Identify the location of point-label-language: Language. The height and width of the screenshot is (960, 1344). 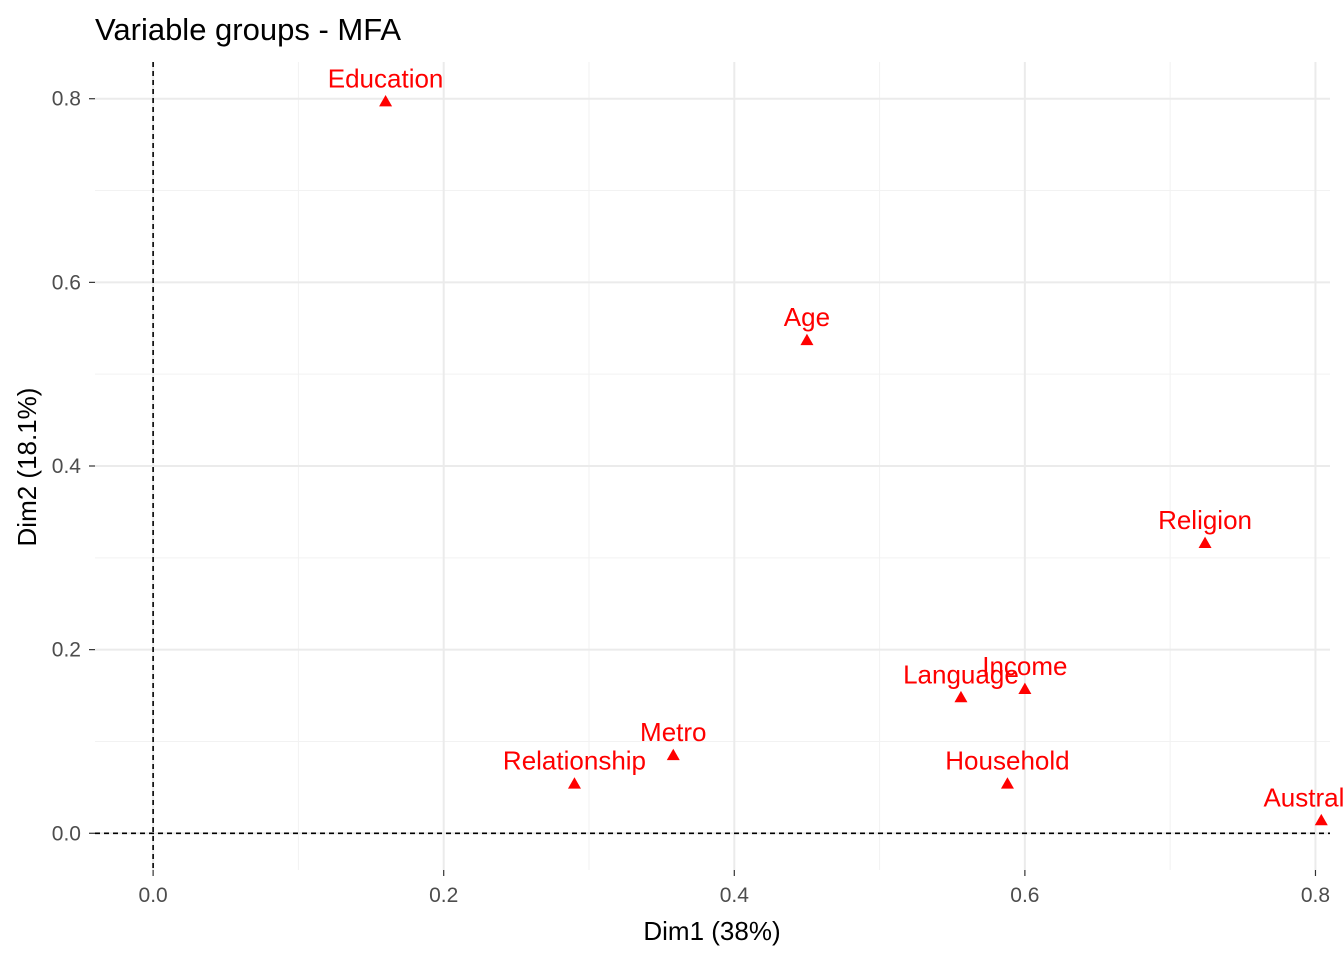
(961, 674).